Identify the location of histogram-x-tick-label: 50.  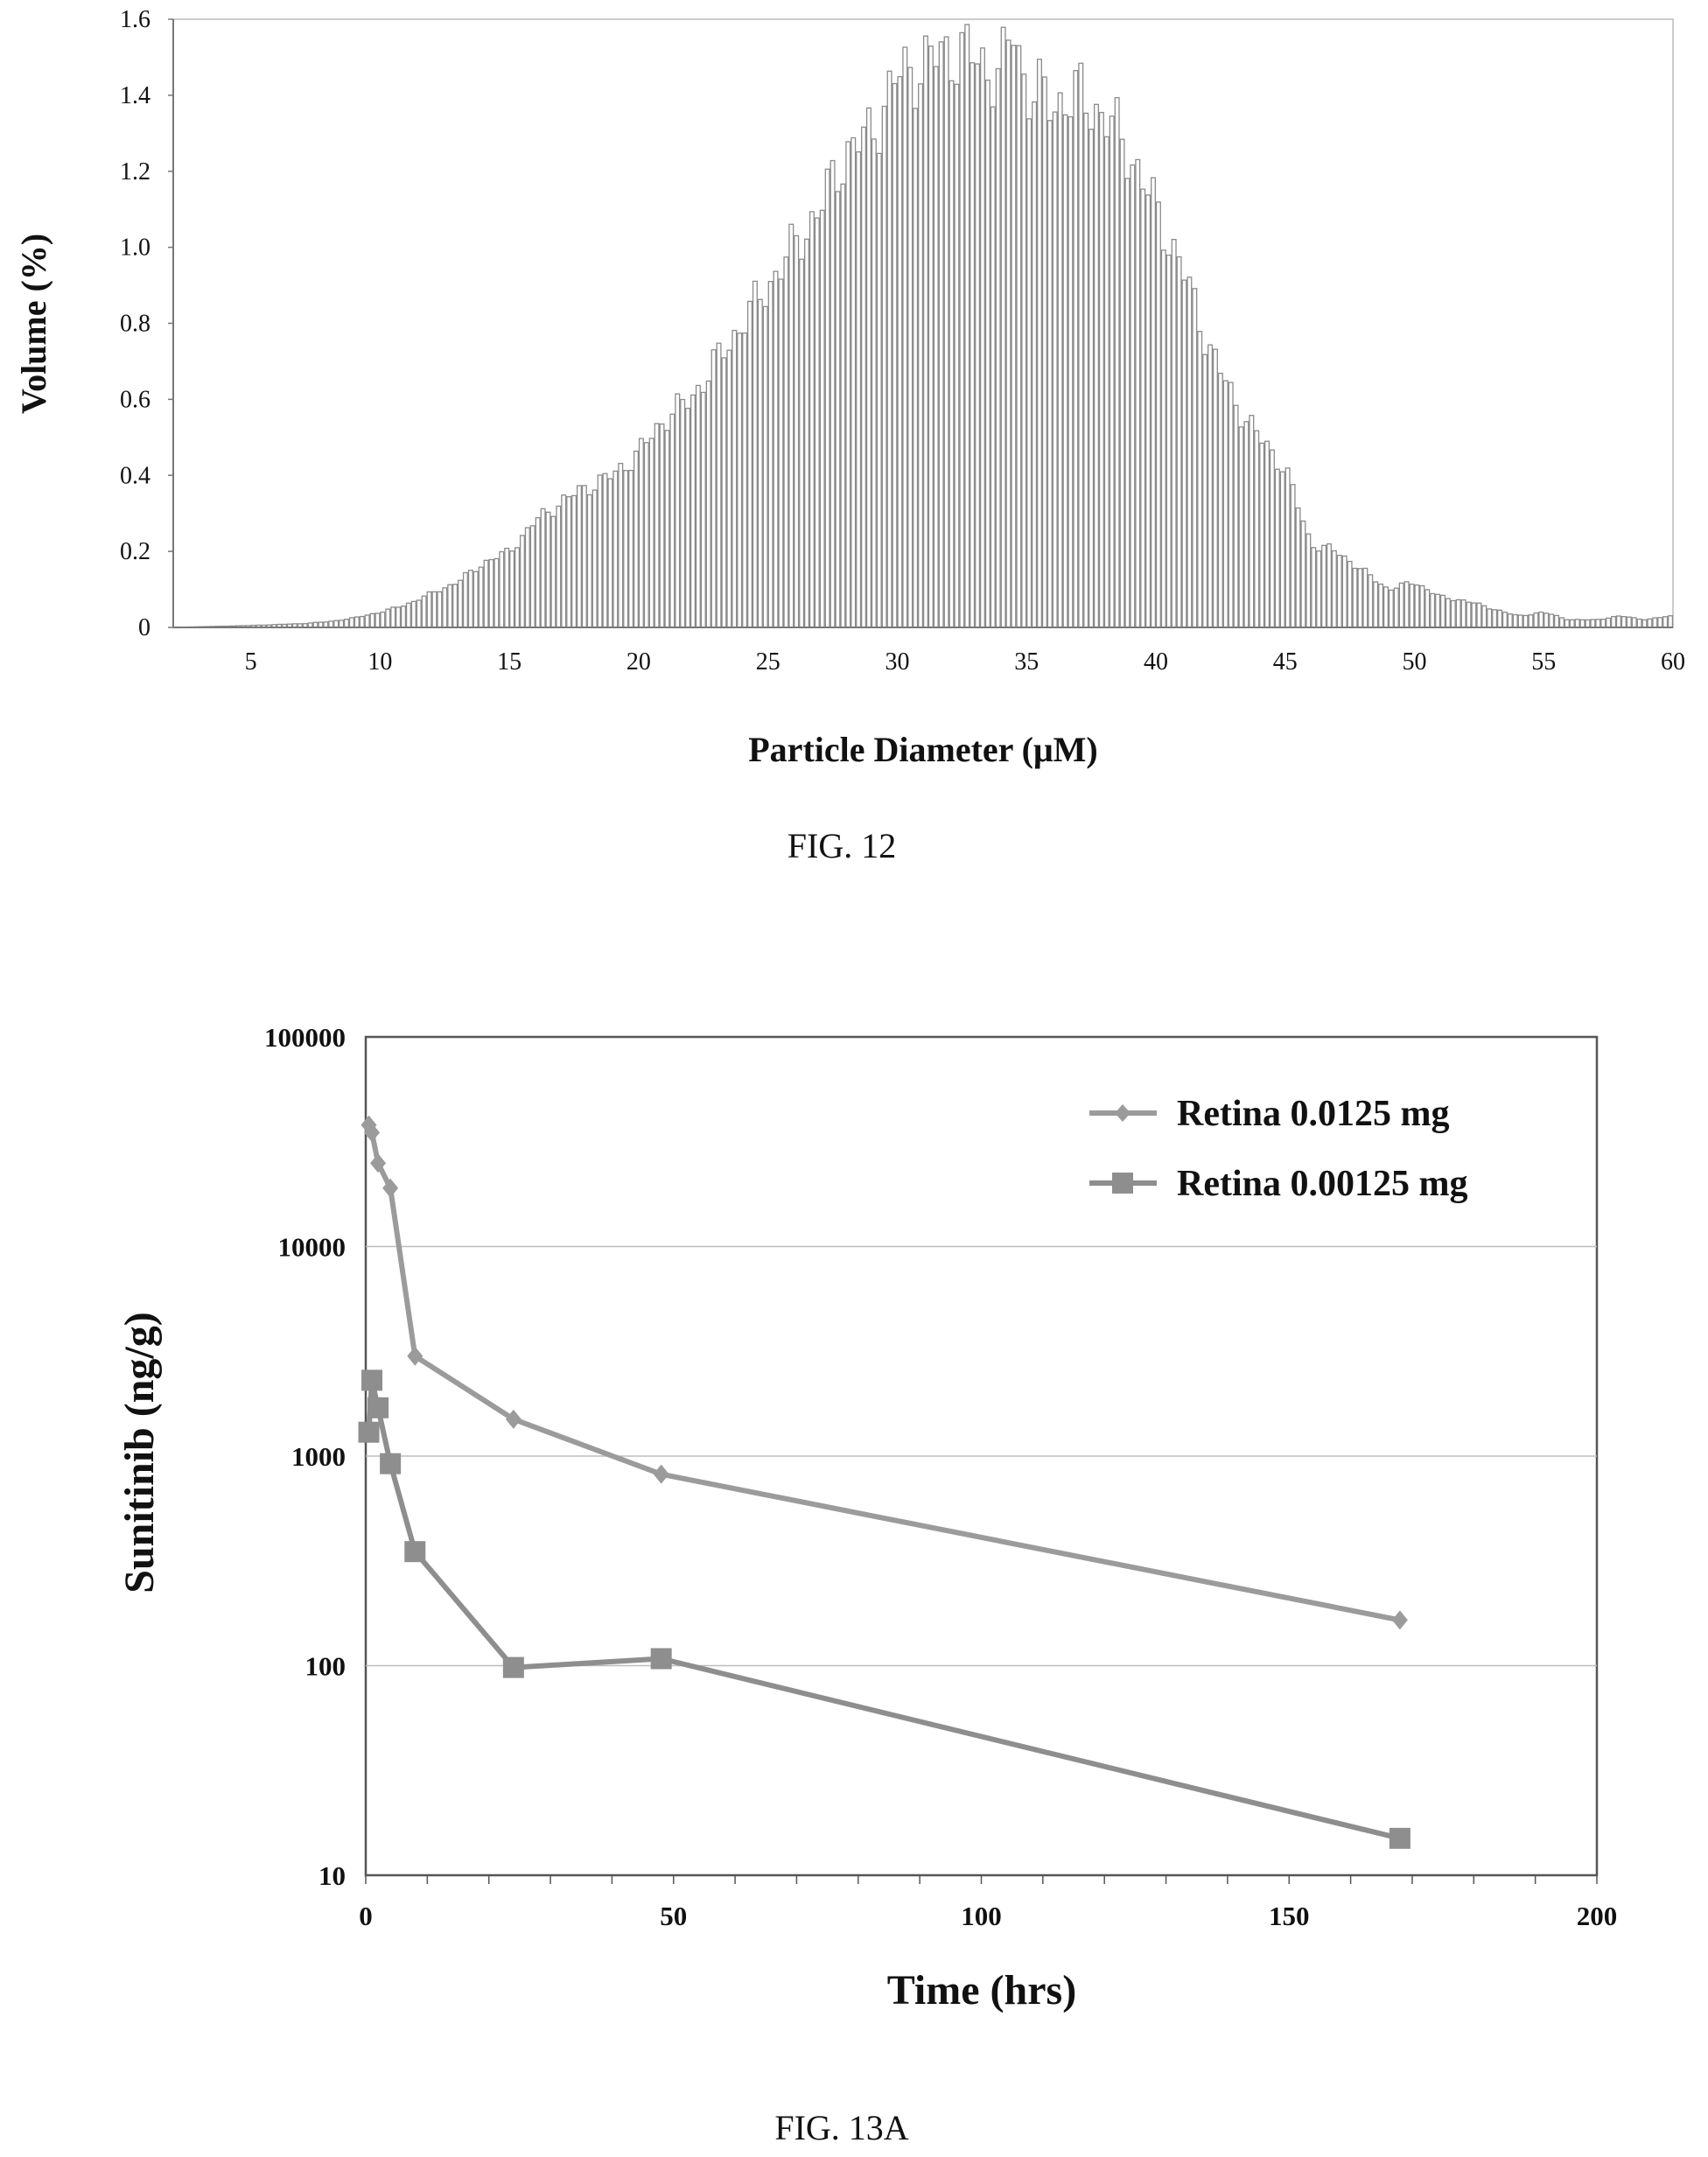
(1414, 662).